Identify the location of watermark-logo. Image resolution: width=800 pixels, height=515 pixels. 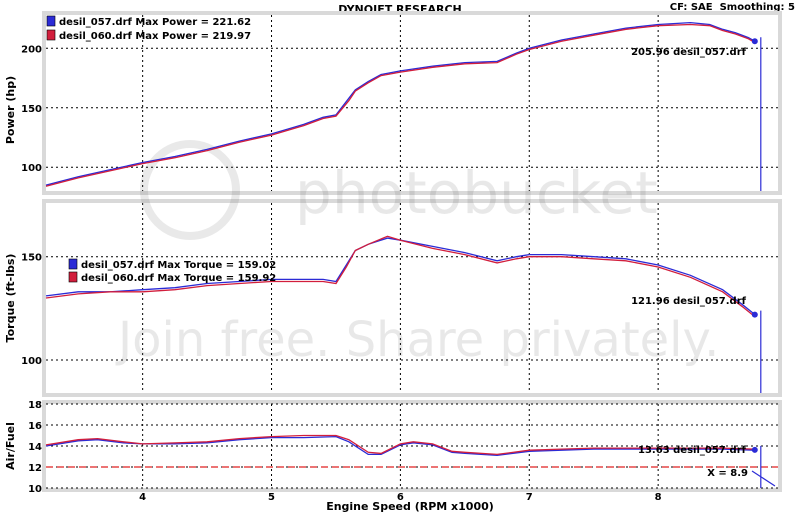
(190, 190).